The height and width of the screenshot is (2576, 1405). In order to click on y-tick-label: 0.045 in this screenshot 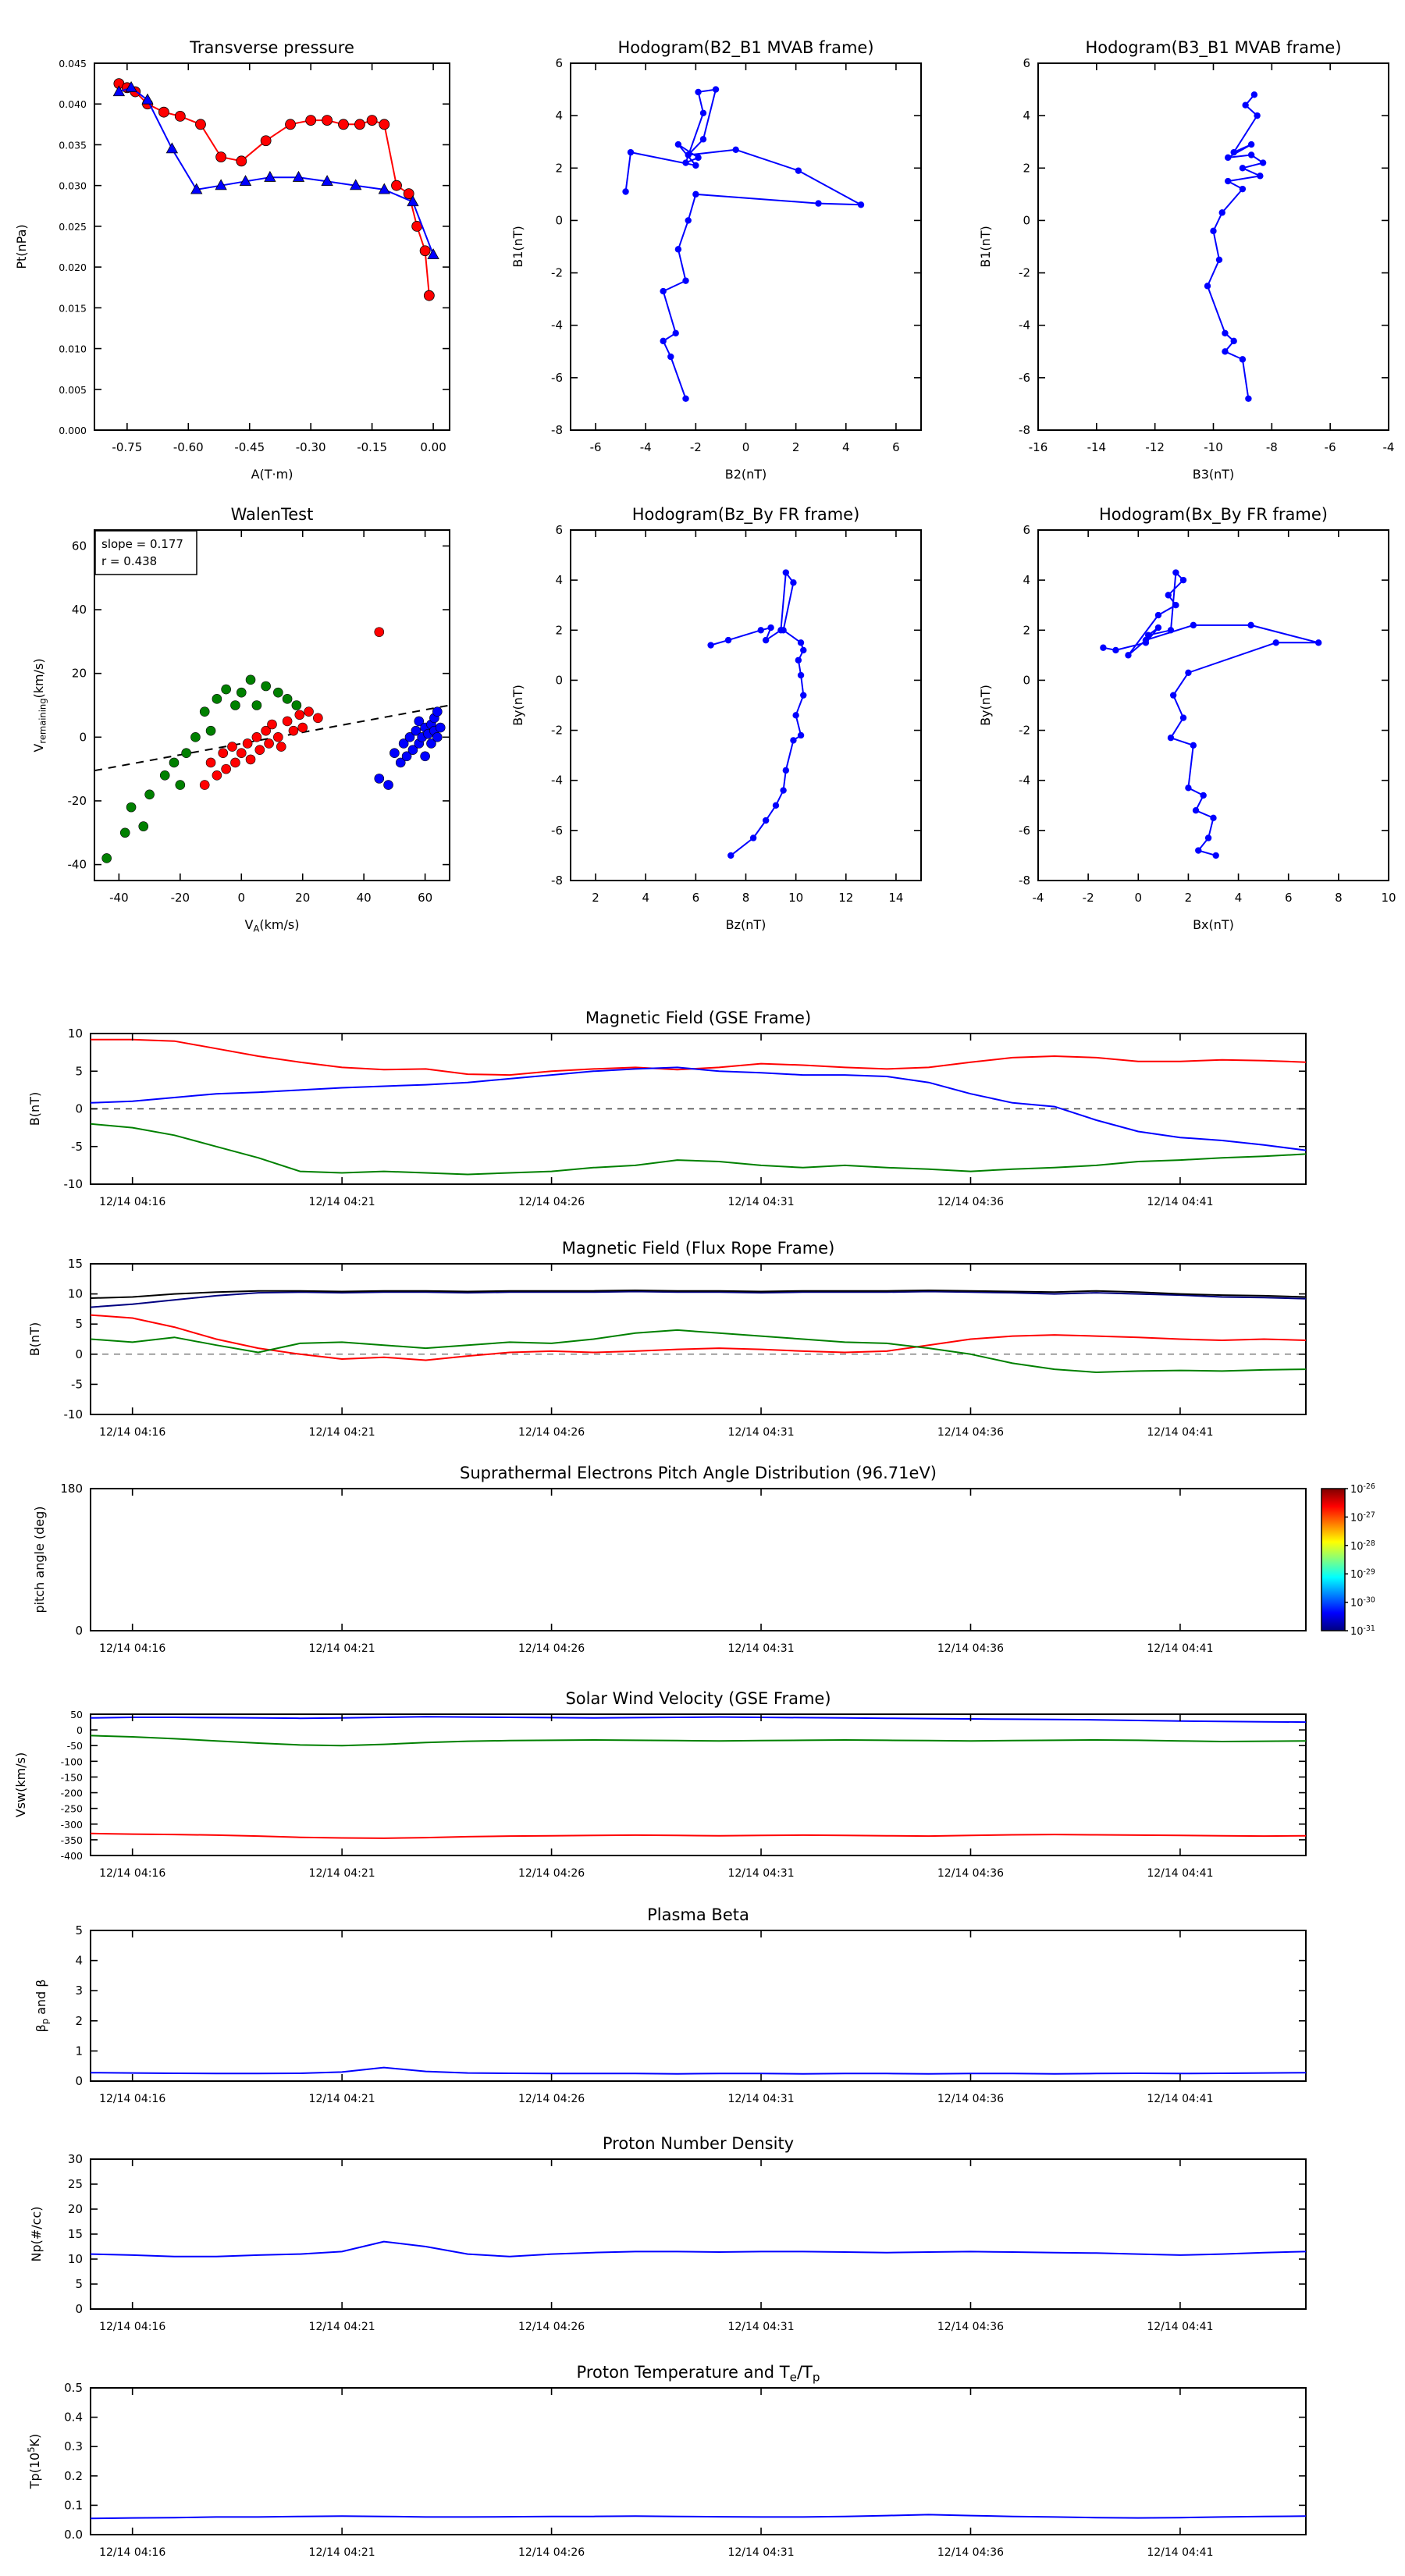, I will do `click(73, 63)`.